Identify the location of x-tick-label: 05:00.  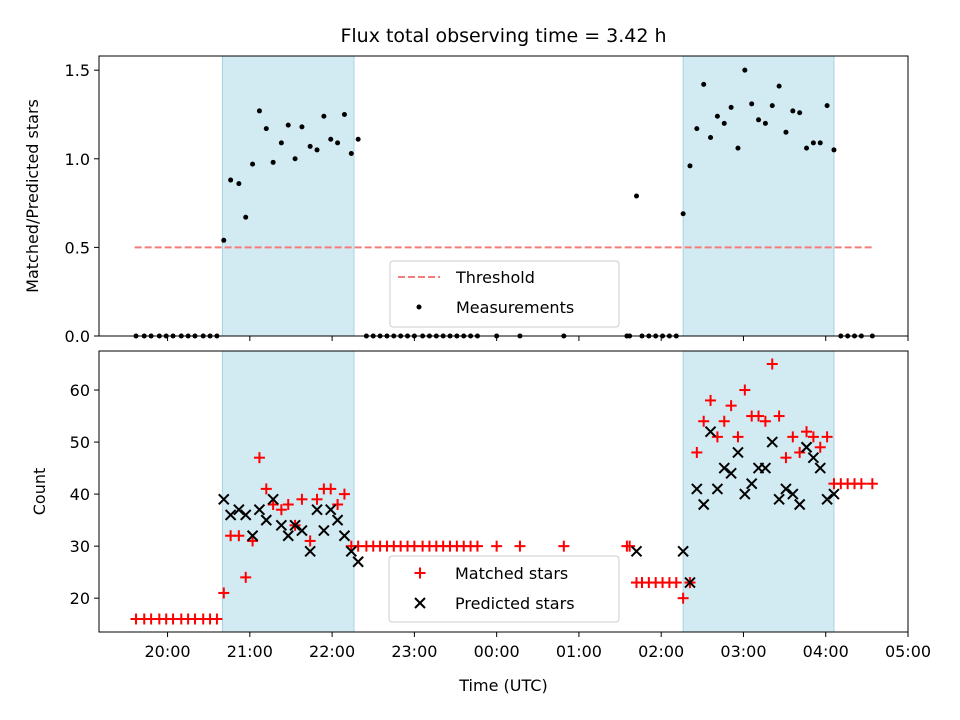
(908, 651).